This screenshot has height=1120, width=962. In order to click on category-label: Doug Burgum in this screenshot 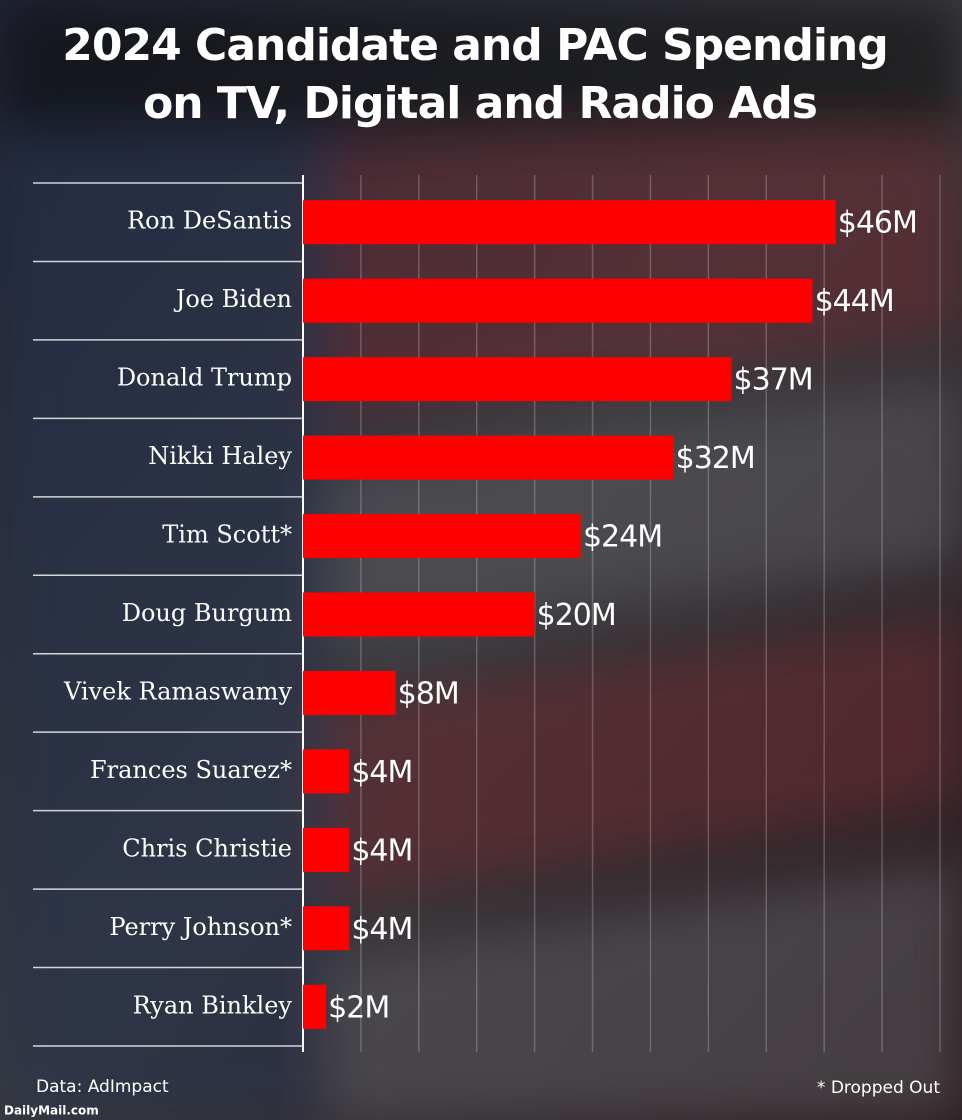, I will do `click(207, 613)`.